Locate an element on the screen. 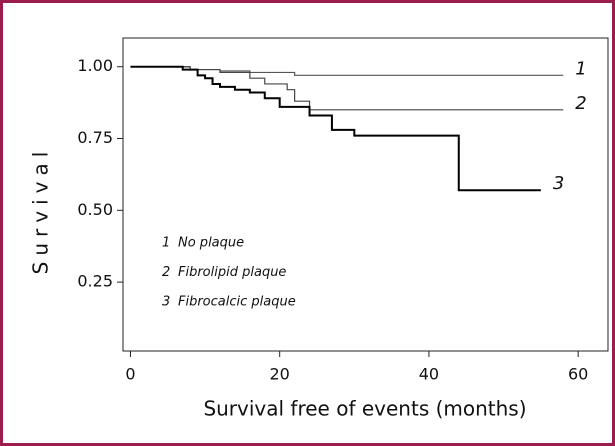  y-tick-label: 1.00 is located at coordinates (95, 65).